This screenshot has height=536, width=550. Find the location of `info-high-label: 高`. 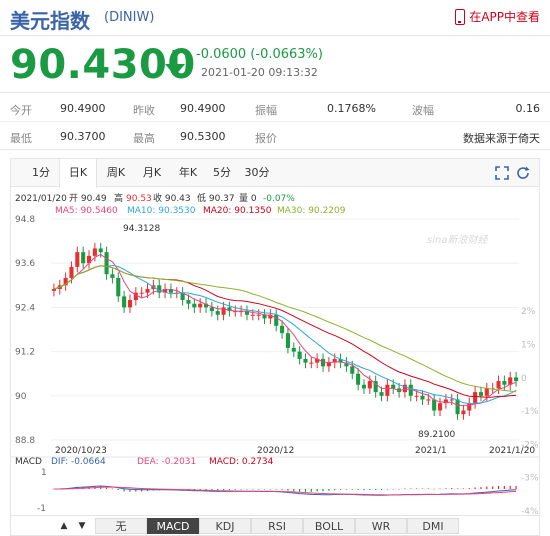

info-high-label: 高 is located at coordinates (118, 198).